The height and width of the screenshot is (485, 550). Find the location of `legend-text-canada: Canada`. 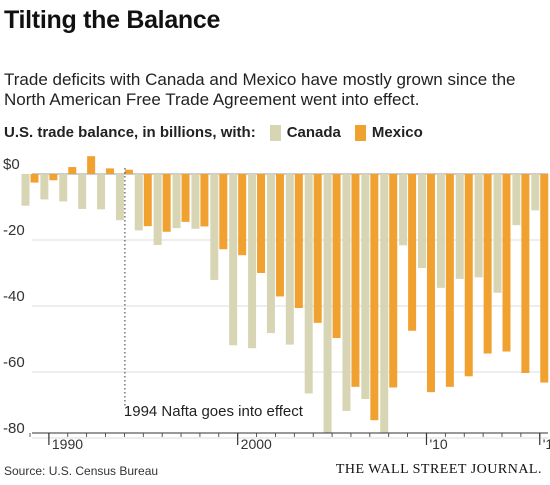

legend-text-canada: Canada is located at coordinates (313, 132).